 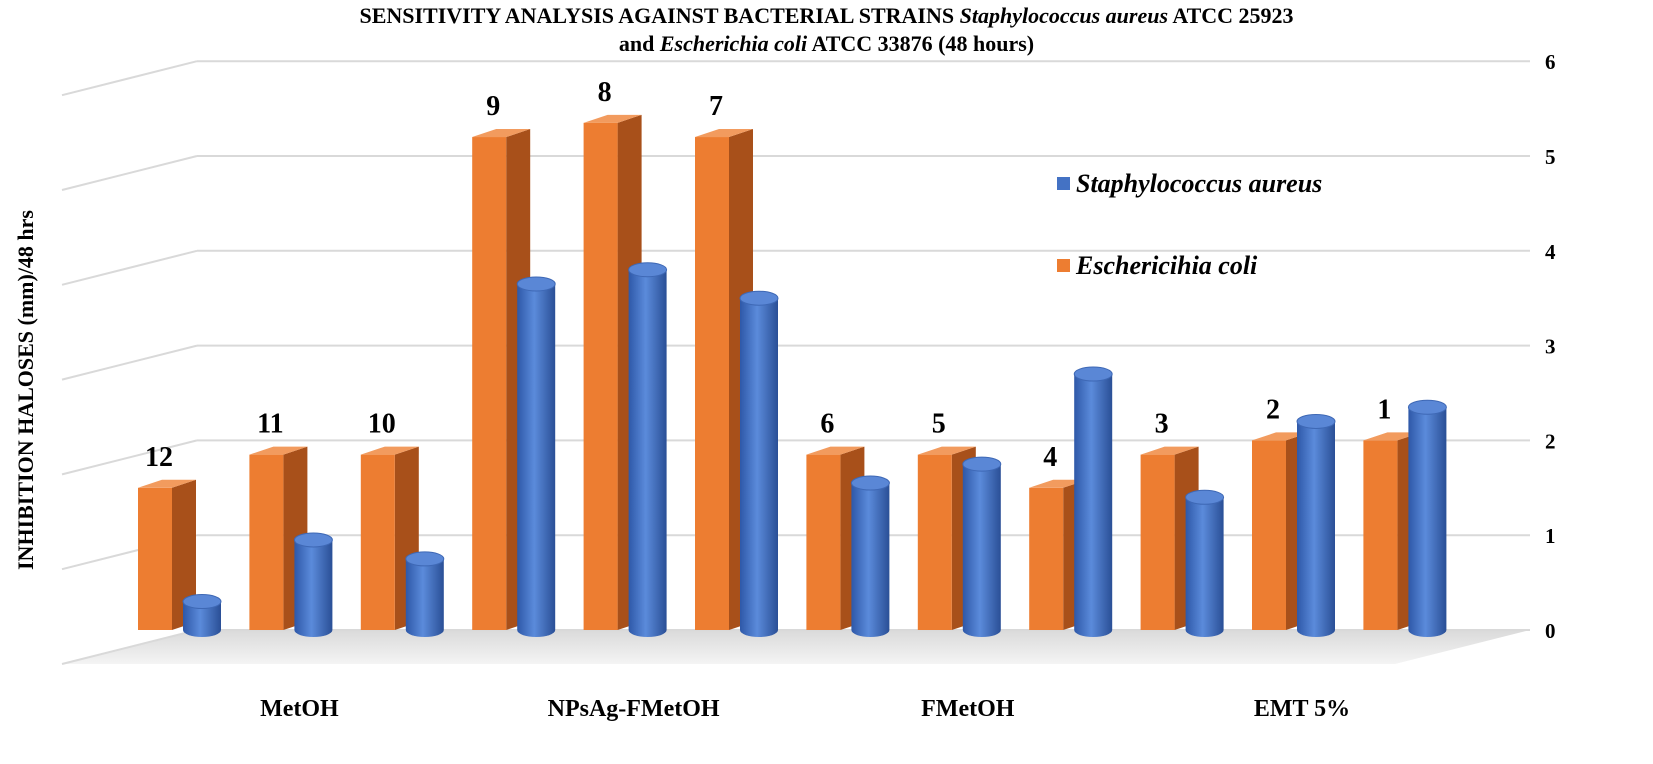 What do you see at coordinates (923, 43) in the screenshot?
I see `title-text: ATCC 33876 (48 hours)` at bounding box center [923, 43].